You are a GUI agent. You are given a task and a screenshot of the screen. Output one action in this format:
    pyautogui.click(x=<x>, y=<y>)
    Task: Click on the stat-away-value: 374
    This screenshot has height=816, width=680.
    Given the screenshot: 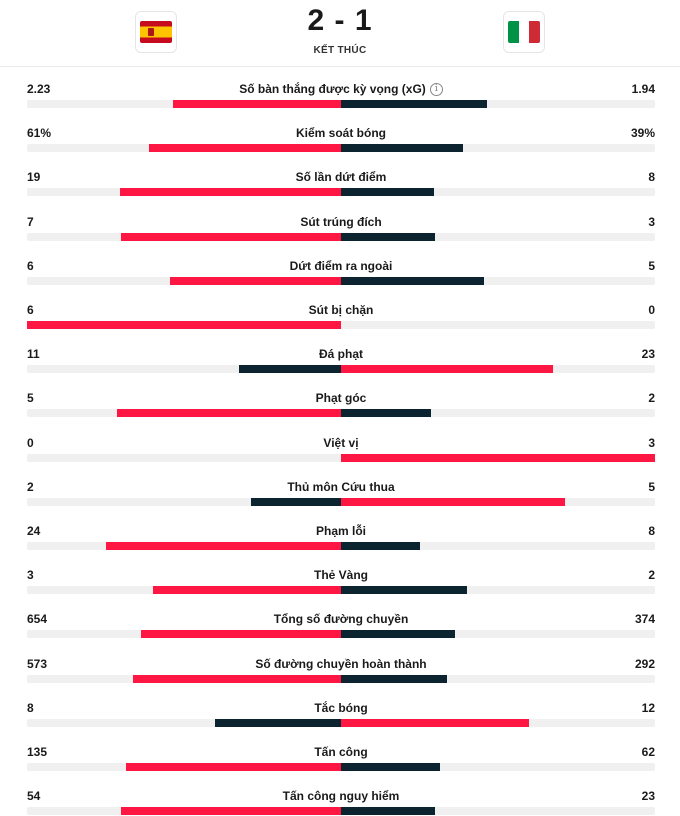 What is the action you would take?
    pyautogui.click(x=644, y=619)
    